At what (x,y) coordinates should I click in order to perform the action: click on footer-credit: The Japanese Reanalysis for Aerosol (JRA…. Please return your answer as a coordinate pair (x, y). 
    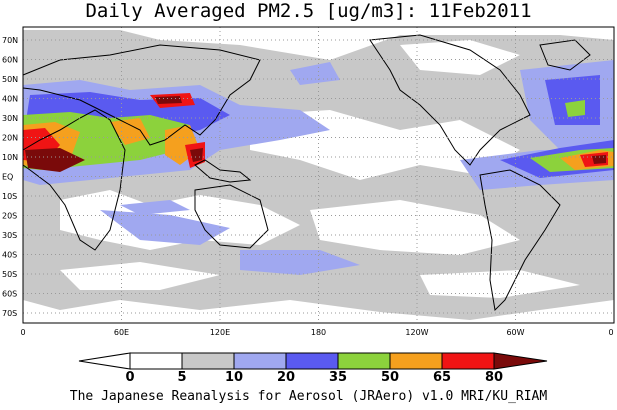
    Looking at the image, I should click on (308, 396).